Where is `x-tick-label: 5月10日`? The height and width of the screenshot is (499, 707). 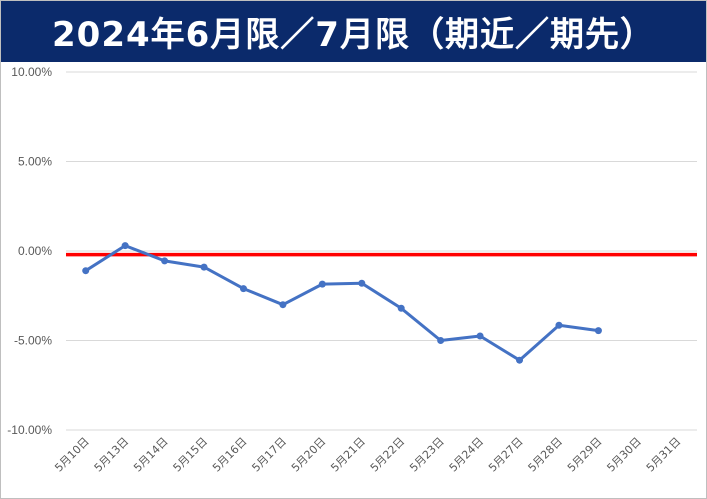 x-tick-label: 5月10日 is located at coordinates (72, 455).